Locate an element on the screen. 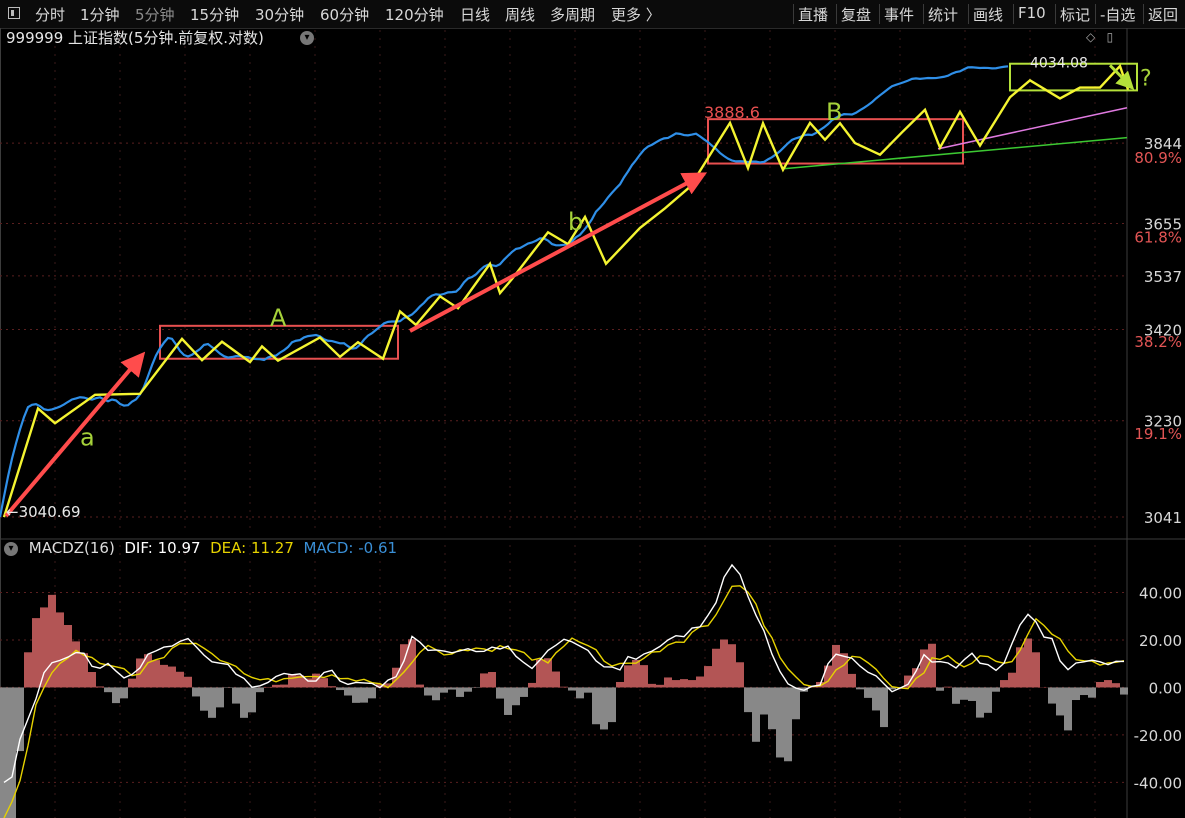 Image resolution: width=1185 pixels, height=818 pixels. tab-4: 30分钟 is located at coordinates (280, 15).